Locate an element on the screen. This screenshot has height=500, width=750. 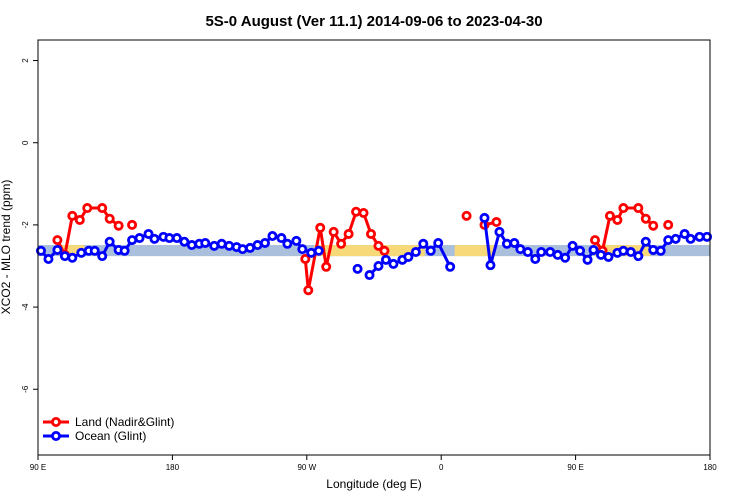
y-axis-label: XCO2 - MLO trend (ppm) is located at coordinates (6, 247).